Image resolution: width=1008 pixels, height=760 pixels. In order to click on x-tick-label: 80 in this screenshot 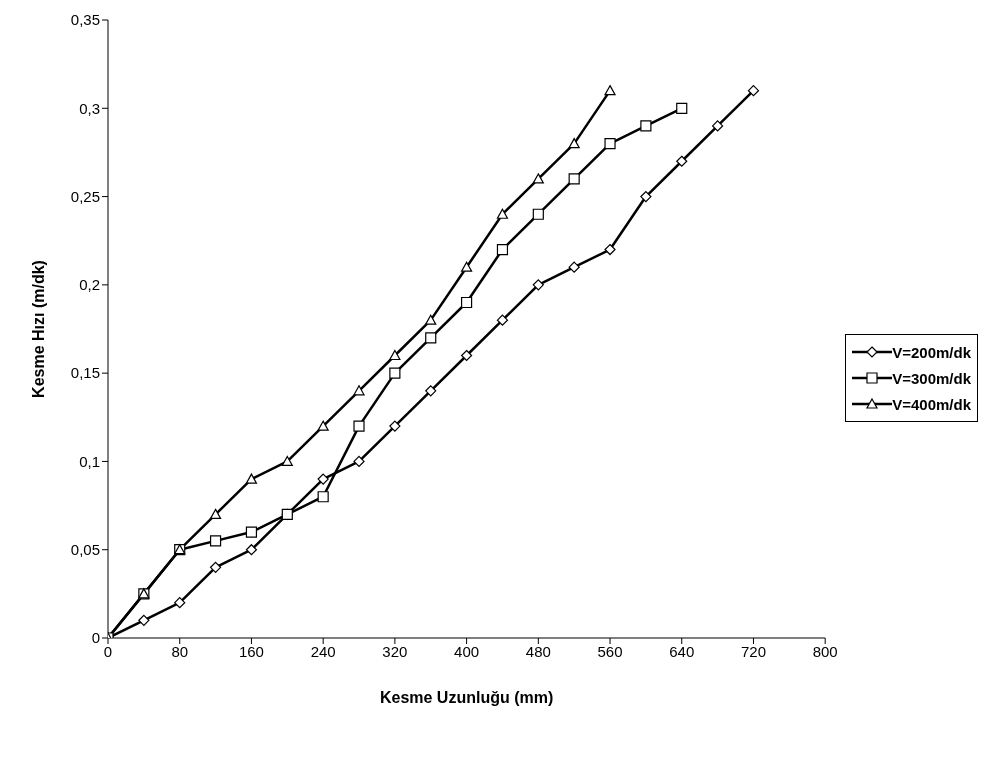, I will do `click(180, 651)`.